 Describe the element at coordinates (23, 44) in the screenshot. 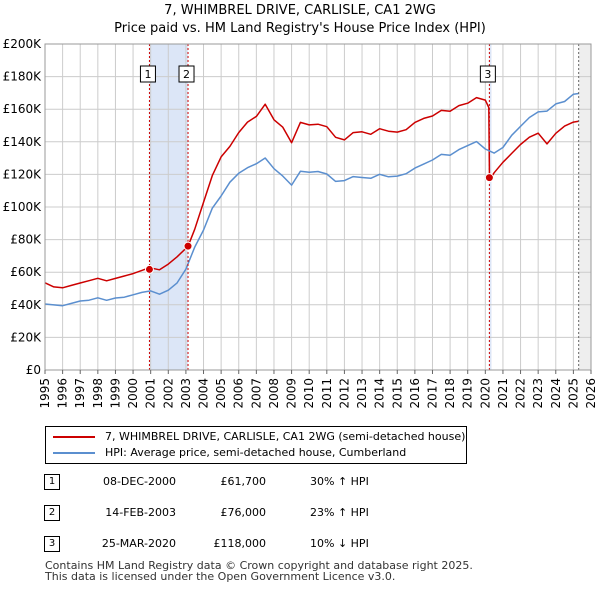

I see `y-tick-label: £200K` at that location.